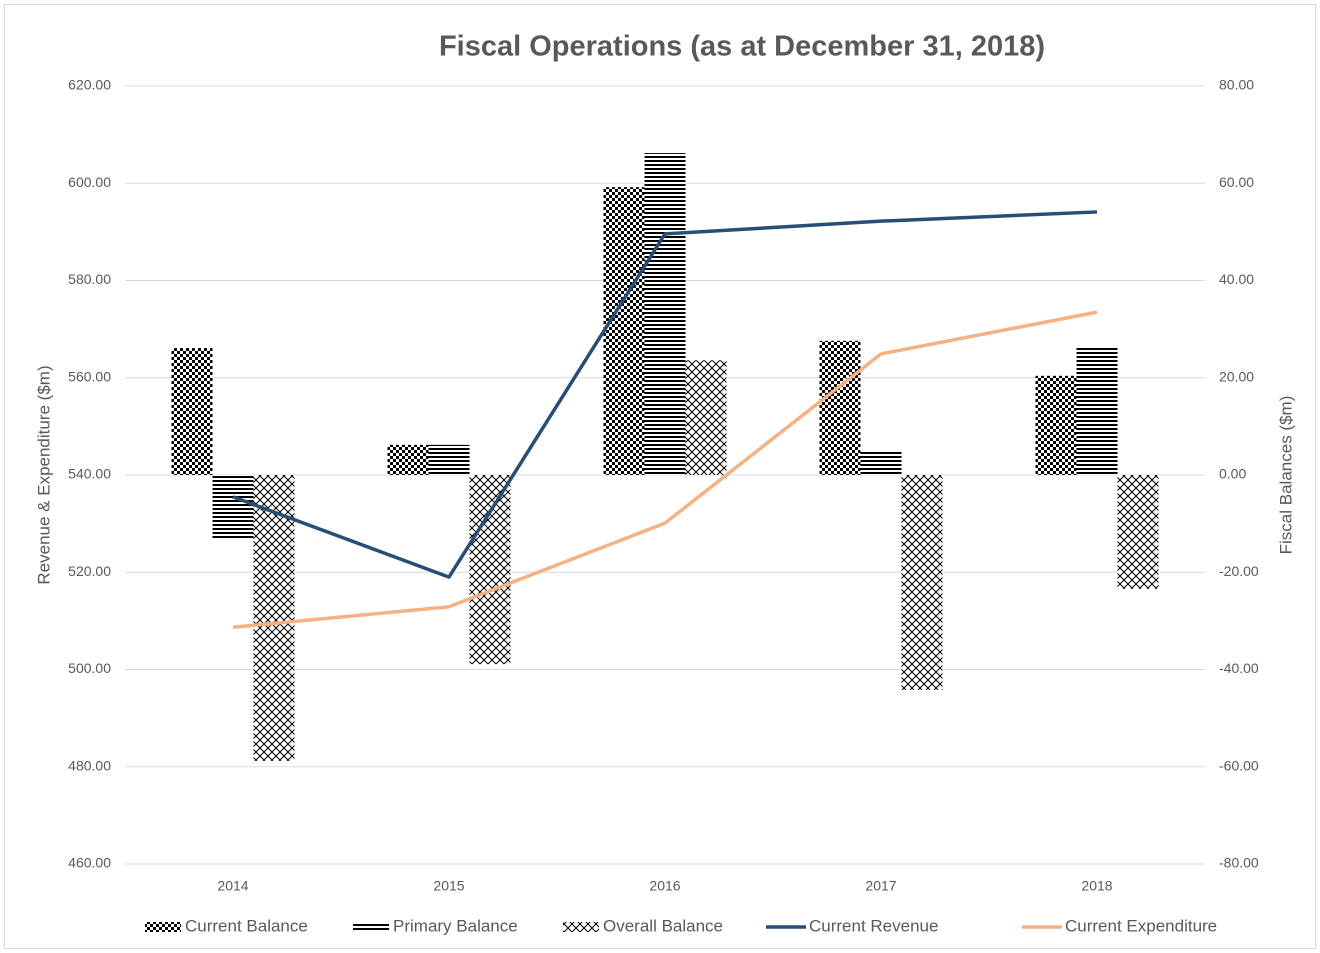 This screenshot has height=953, width=1320. I want to click on y-tick-label: 480.00, so click(89, 765).